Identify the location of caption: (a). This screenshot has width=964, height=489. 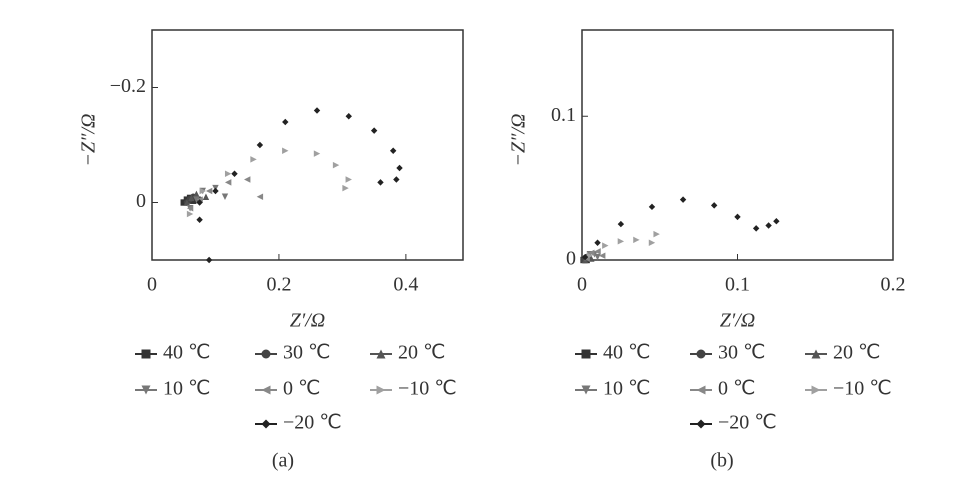
(283, 461).